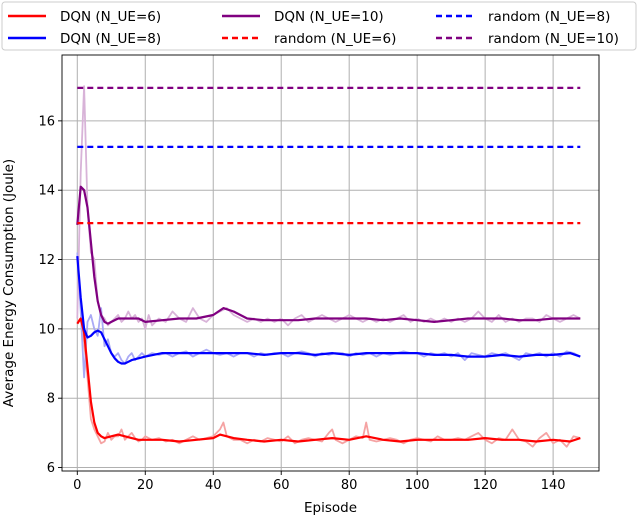  What do you see at coordinates (46, 191) in the screenshot?
I see `y-tick-label: 14` at bounding box center [46, 191].